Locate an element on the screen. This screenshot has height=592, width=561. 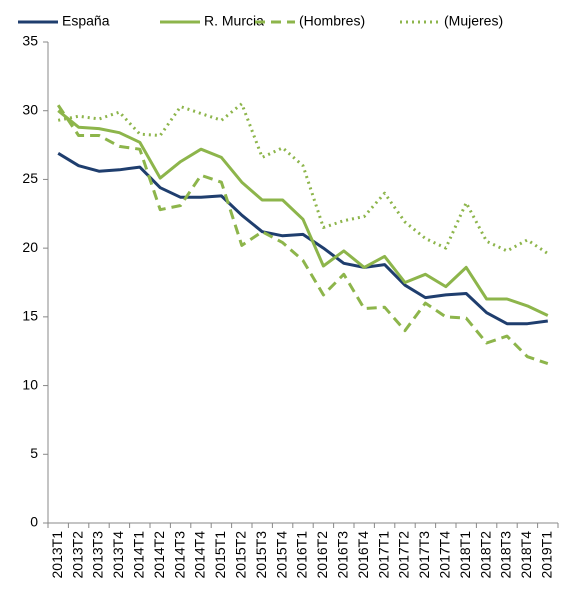
y-tick-label: 10 is located at coordinates (30, 384).